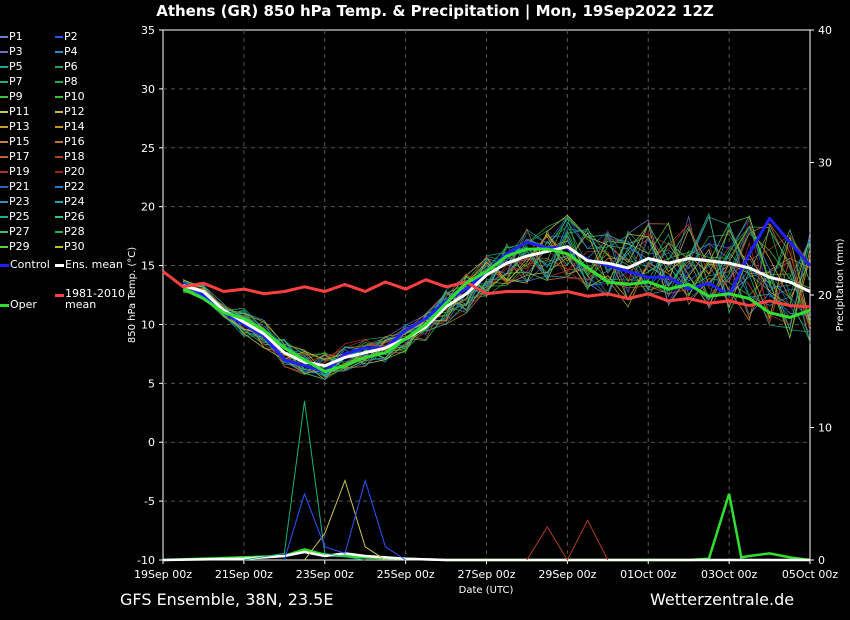 The image size is (850, 620). Describe the element at coordinates (567, 574) in the screenshot. I see `x-tick-label: 29Sep 00z` at that location.